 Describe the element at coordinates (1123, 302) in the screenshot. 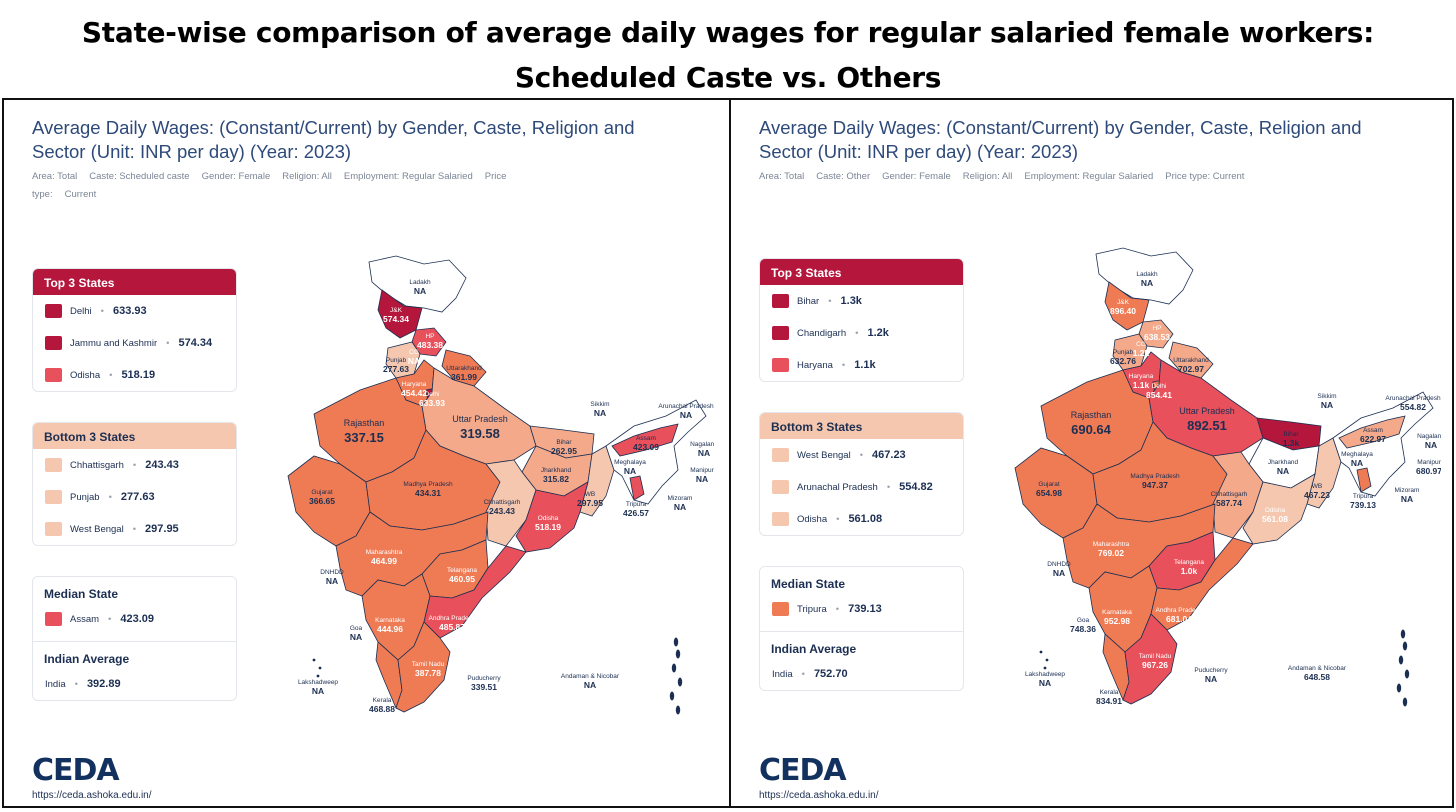

I see `map-label-name: J&K` at that location.